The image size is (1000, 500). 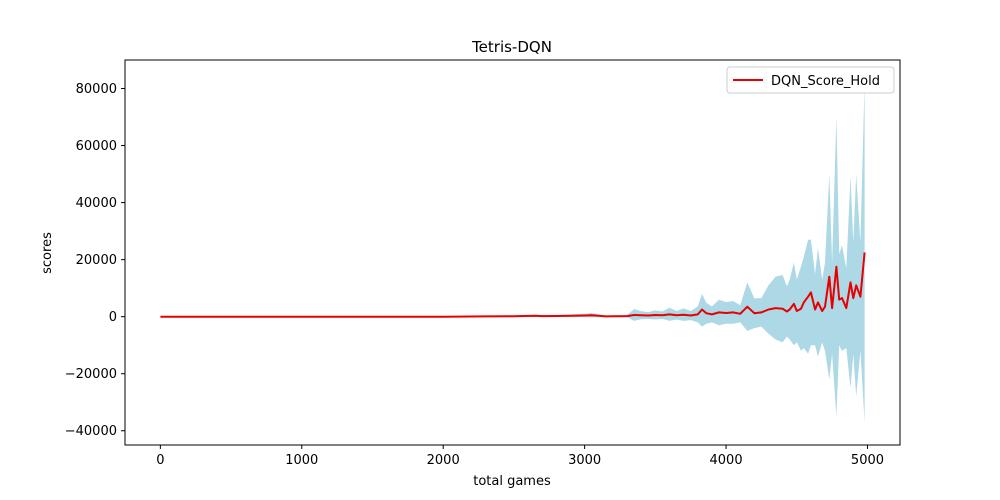 What do you see at coordinates (520, 456) in the screenshot?
I see `x-axis: 0 1000 2000 3000 4000 5000` at bounding box center [520, 456].